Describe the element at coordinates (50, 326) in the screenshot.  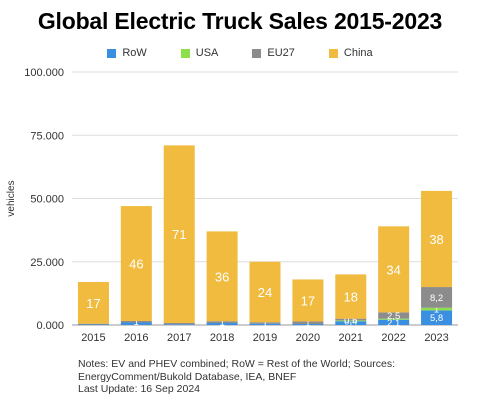
I see `y-tick-label: 0.000` at that location.